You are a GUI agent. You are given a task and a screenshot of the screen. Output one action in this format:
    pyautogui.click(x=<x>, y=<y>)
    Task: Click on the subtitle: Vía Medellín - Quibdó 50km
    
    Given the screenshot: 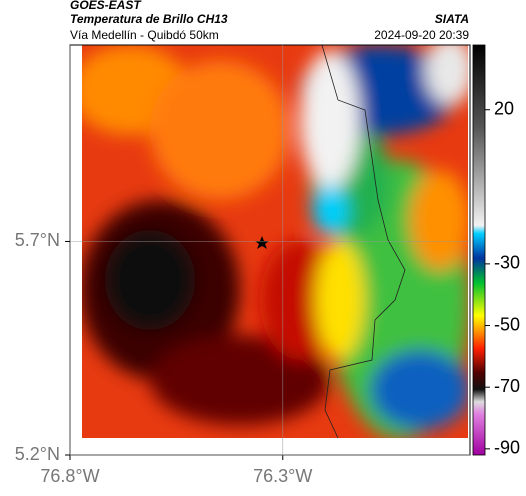 What is the action you would take?
    pyautogui.click(x=144, y=35)
    